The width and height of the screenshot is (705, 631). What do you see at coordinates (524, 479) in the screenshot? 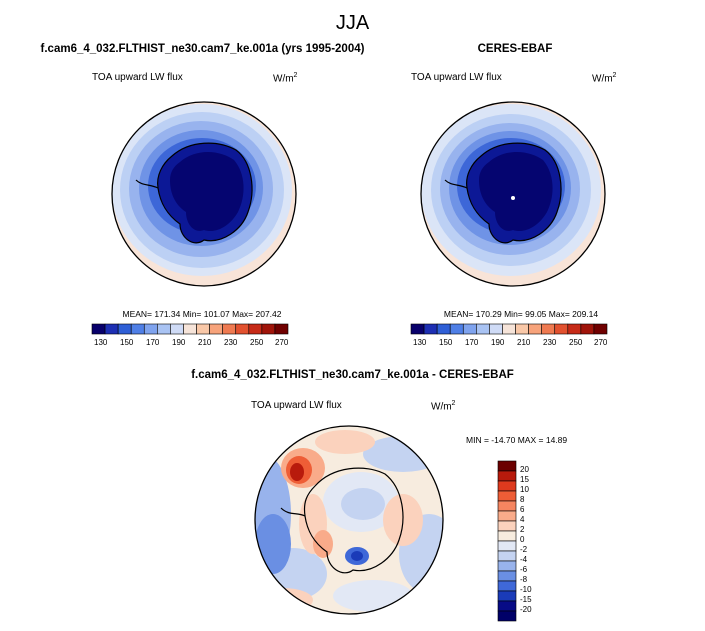
I see `diff-colorbar-tick: 15` at bounding box center [524, 479].